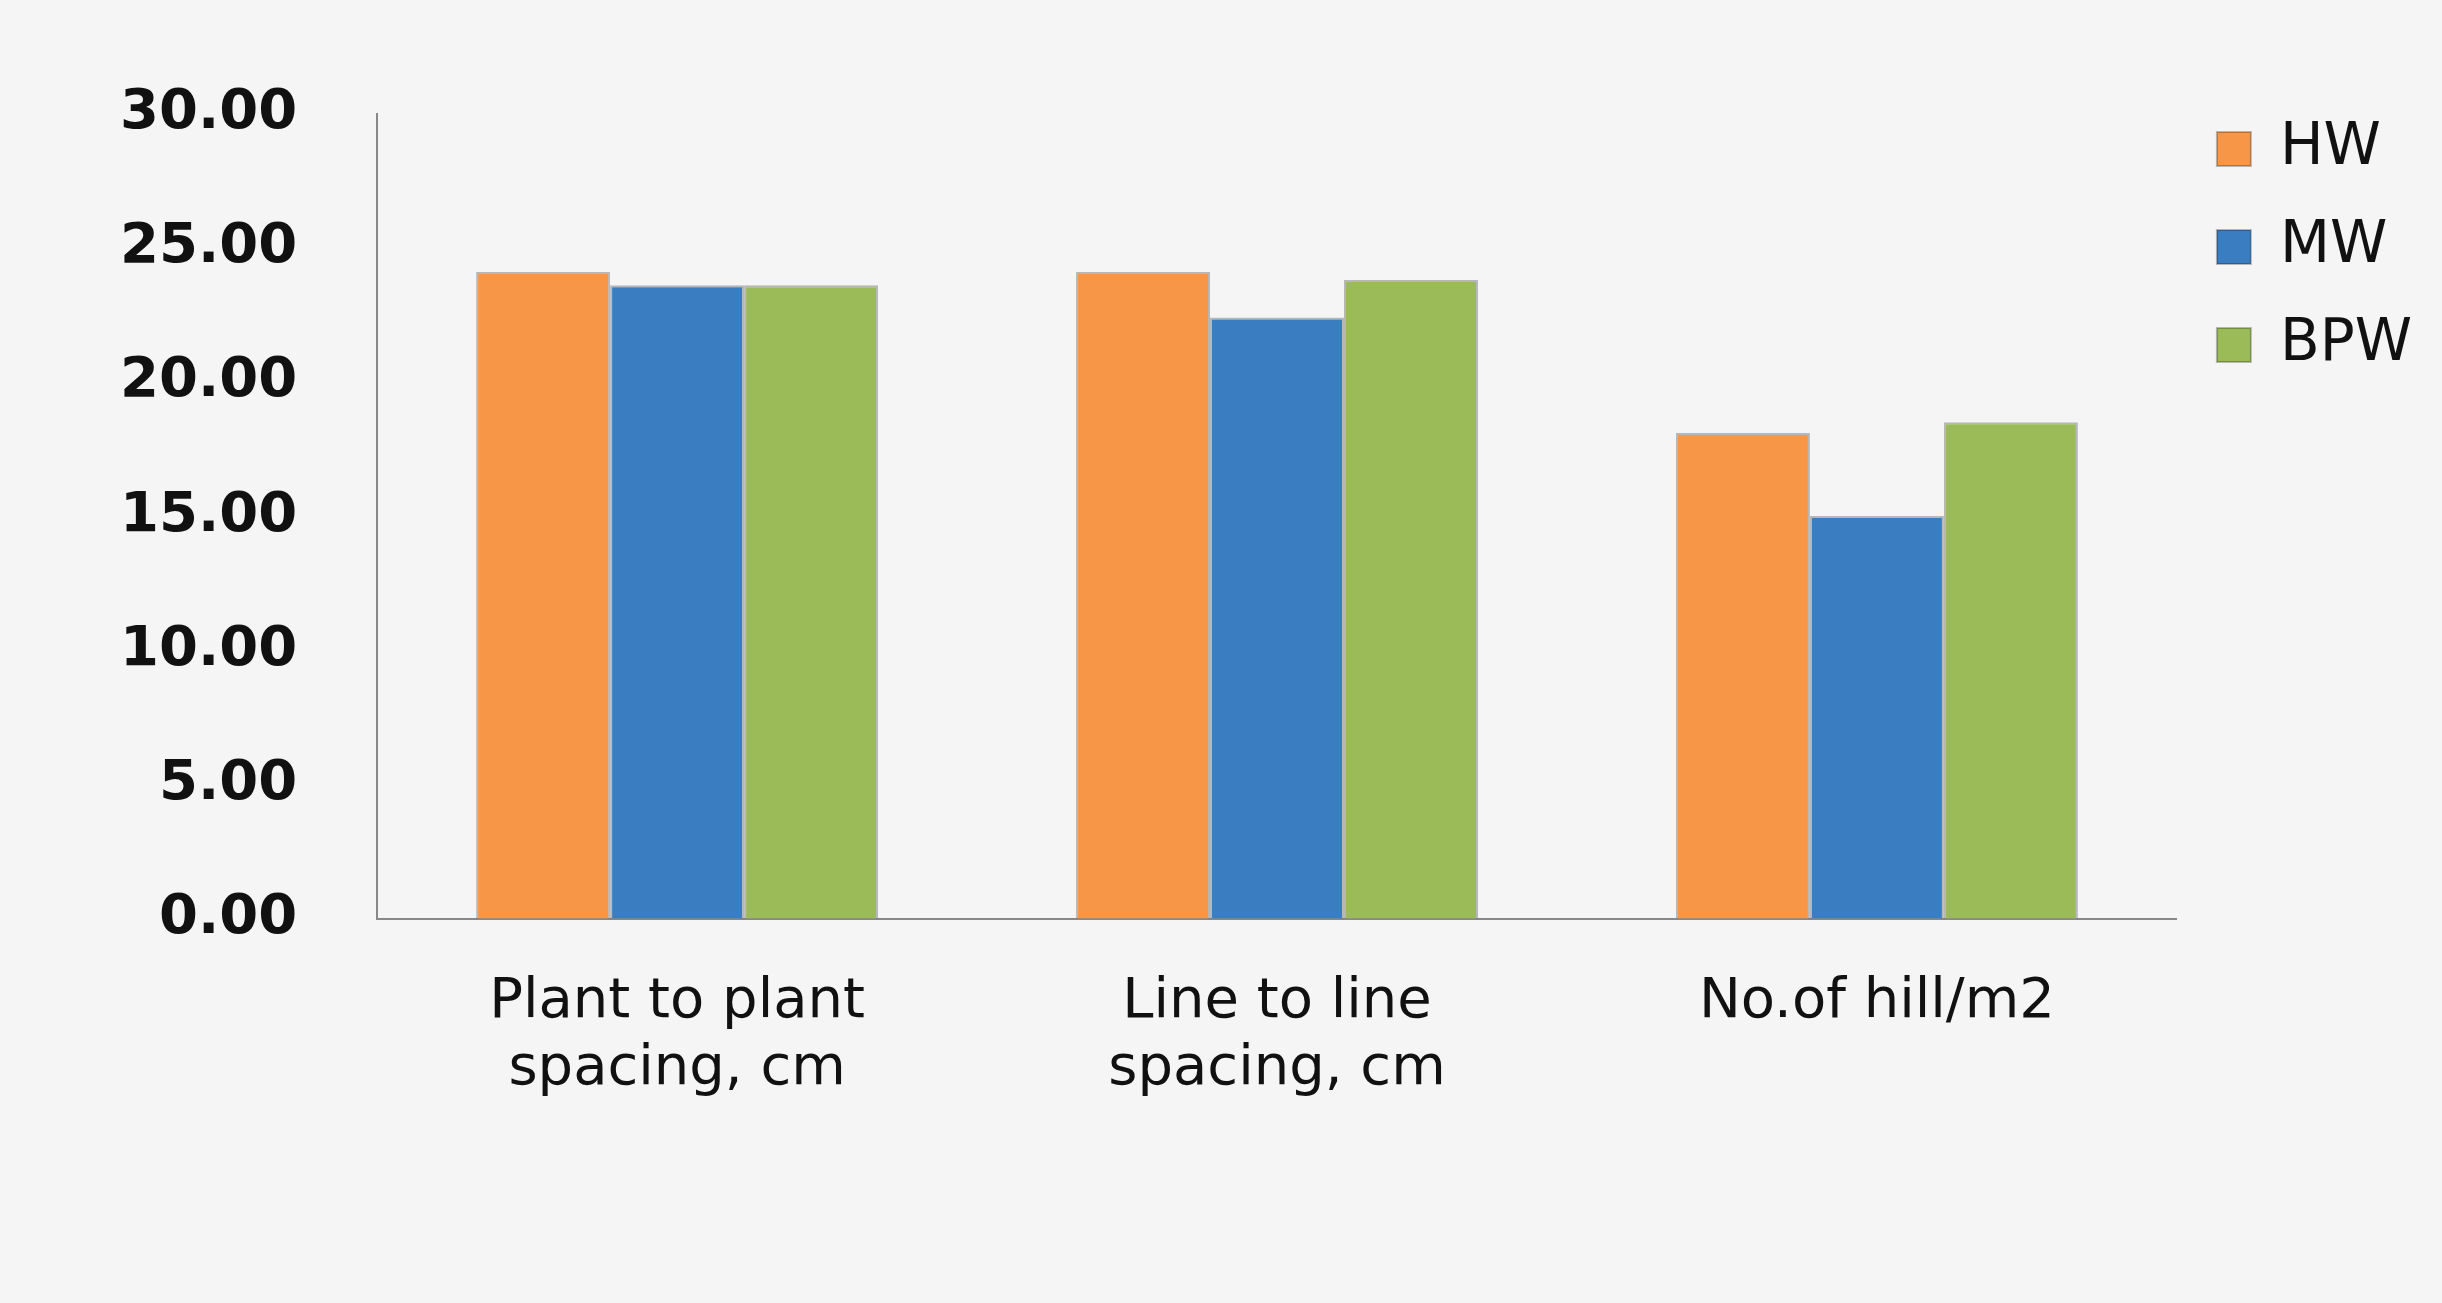 Image resolution: width=2442 pixels, height=1303 pixels. What do you see at coordinates (1876, 997) in the screenshot?
I see `x-tick-label: No.of hill/m2` at bounding box center [1876, 997].